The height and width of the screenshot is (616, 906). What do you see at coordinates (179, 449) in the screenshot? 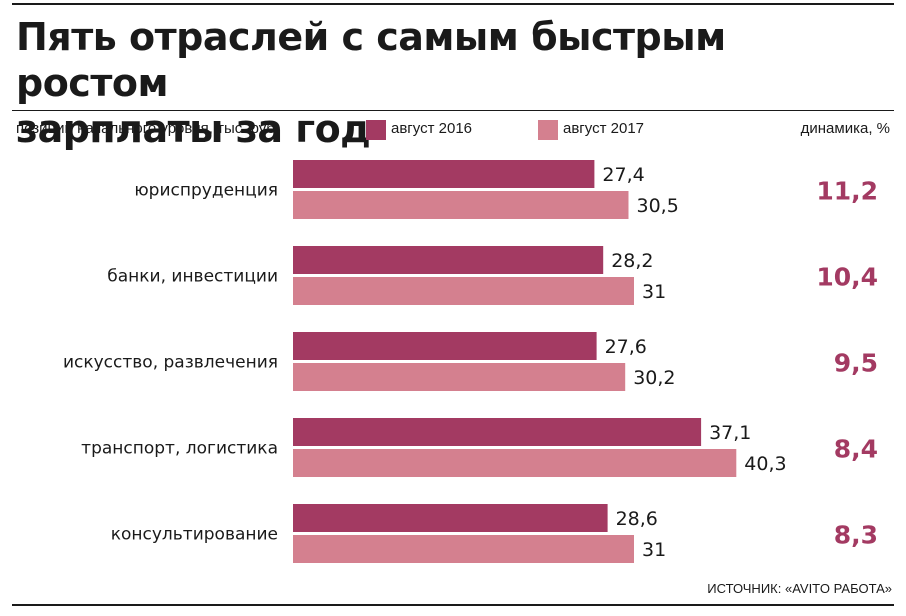
I see `category-label: транспорт, логистика` at bounding box center [179, 449].